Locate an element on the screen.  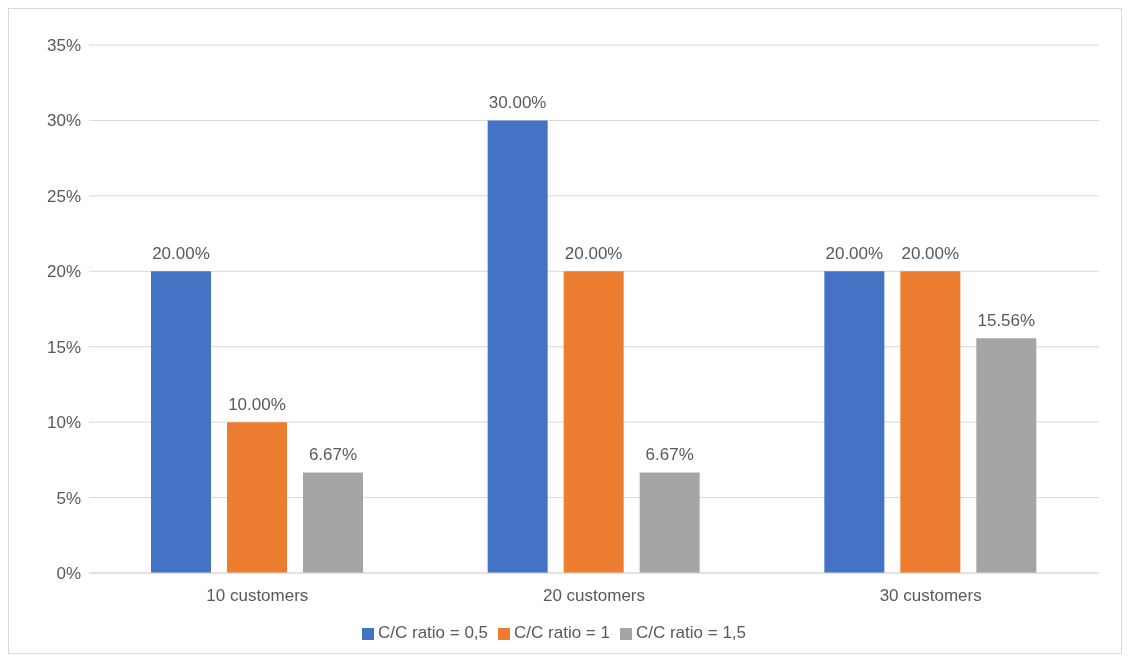
x-tick-label: 20 customers is located at coordinates (594, 596).